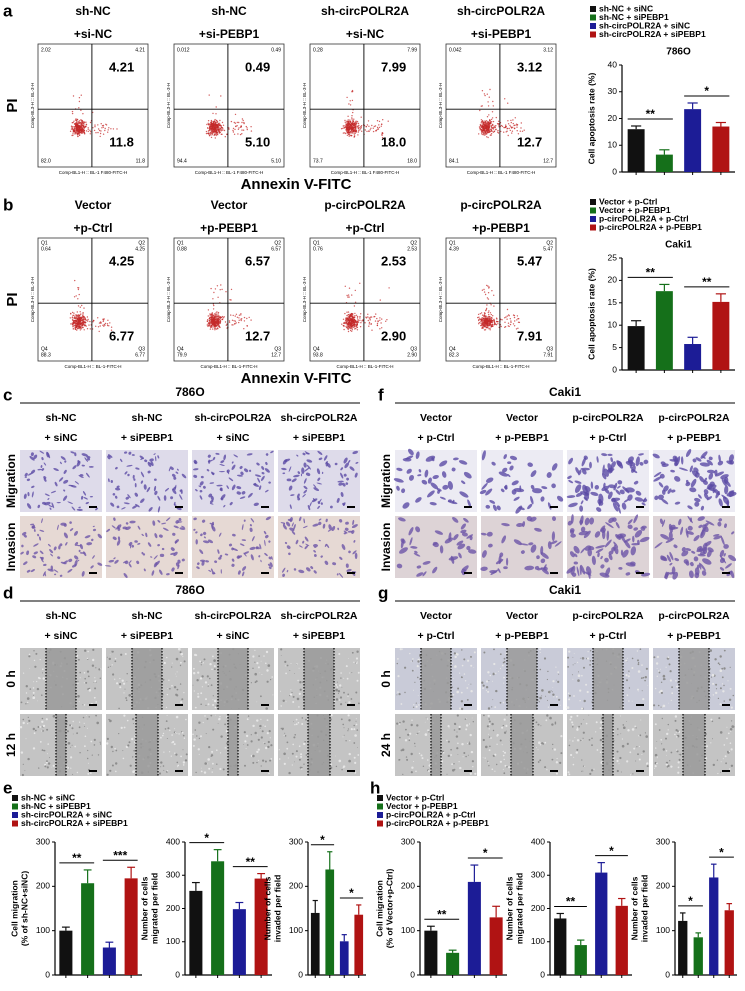 This screenshot has width=745, height=991. What do you see at coordinates (412, 355) in the screenshot?
I see `quadrant-value: 2.90` at bounding box center [412, 355].